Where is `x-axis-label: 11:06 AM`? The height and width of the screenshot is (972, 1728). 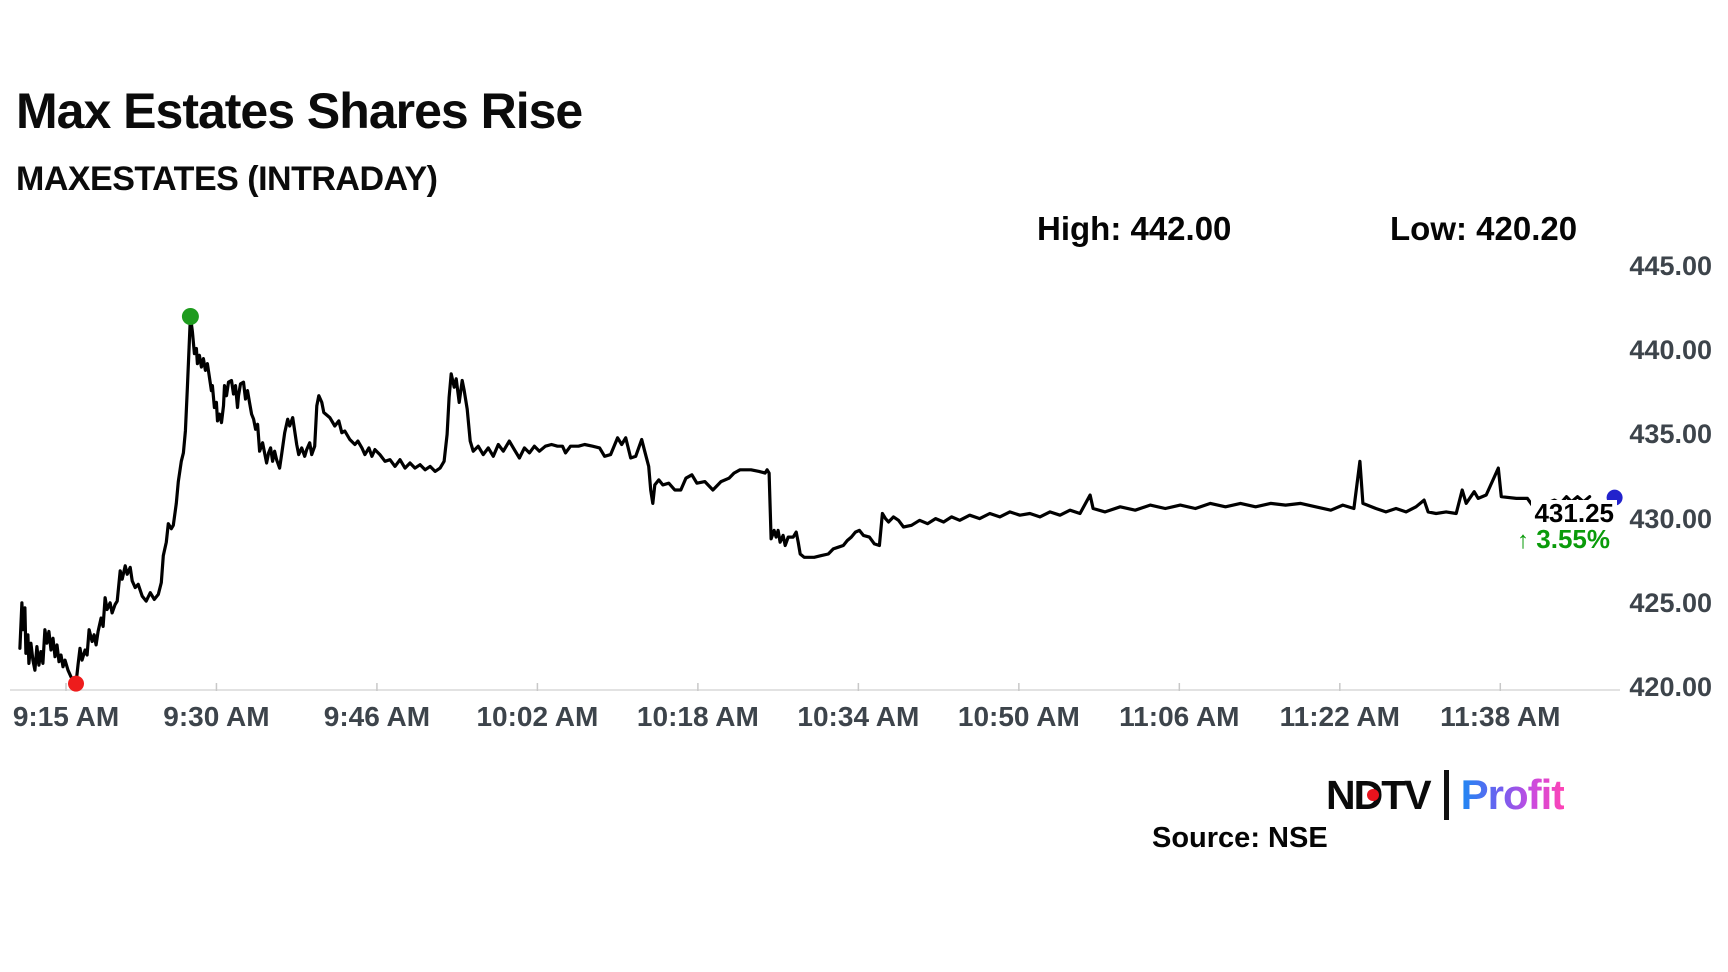 x-axis-label: 11:06 AM is located at coordinates (1179, 716).